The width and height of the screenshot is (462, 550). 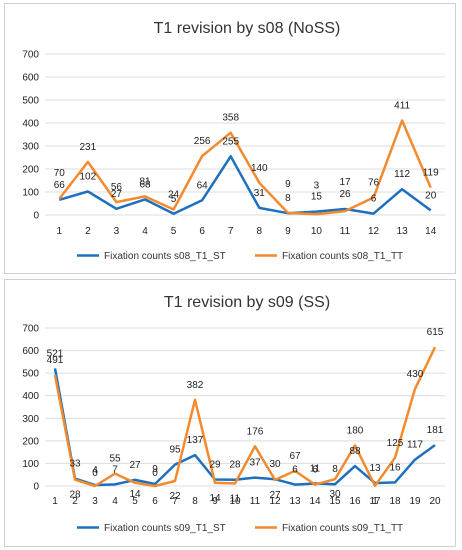 I want to click on data-label: 81, so click(x=145, y=181).